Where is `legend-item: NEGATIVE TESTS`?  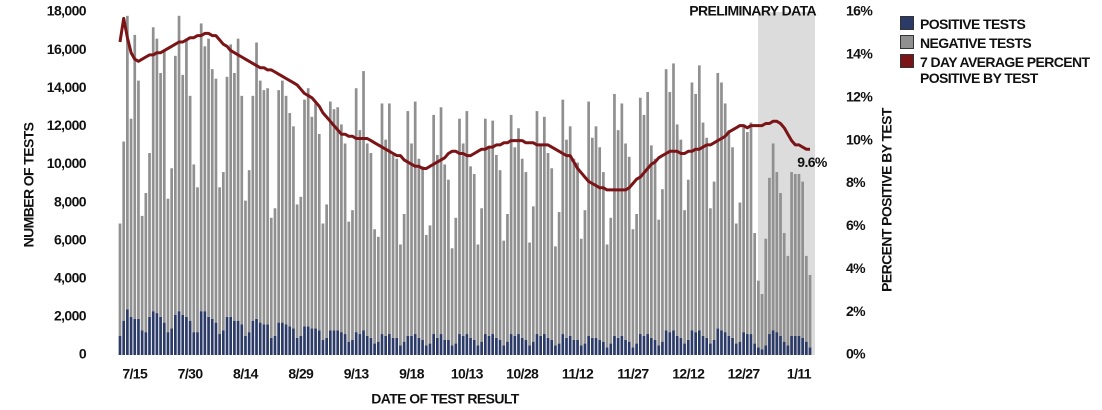
legend-item: NEGATIVE TESTS is located at coordinates (995, 43).